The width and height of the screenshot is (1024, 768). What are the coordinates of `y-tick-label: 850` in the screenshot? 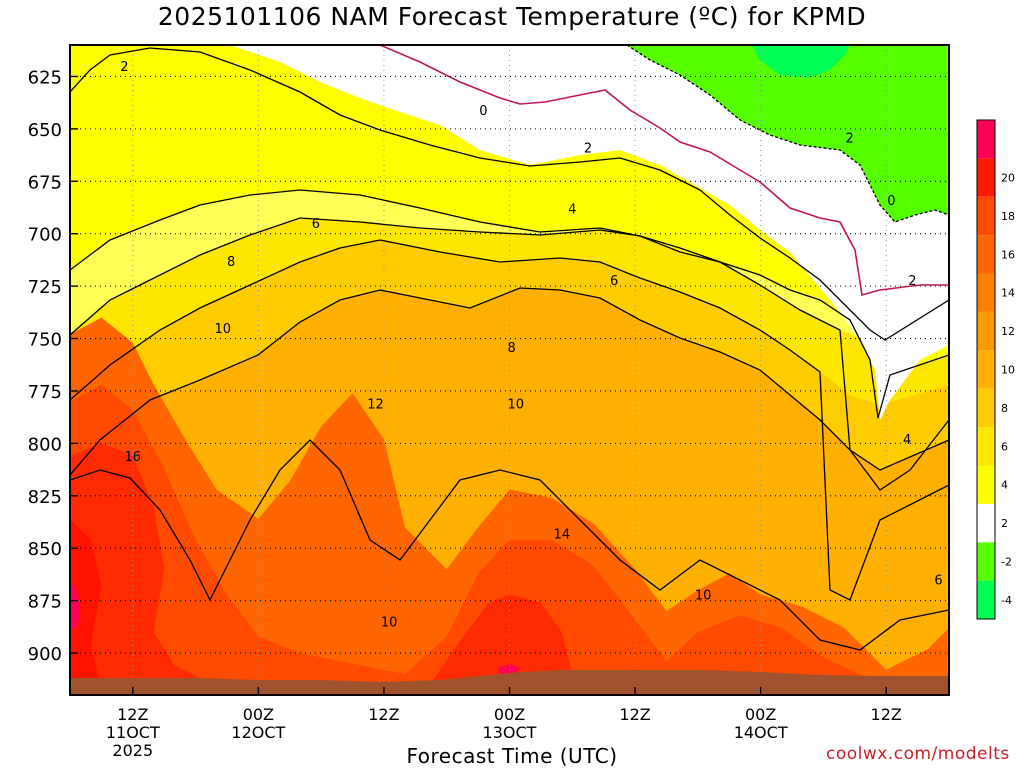 It's located at (45, 549).